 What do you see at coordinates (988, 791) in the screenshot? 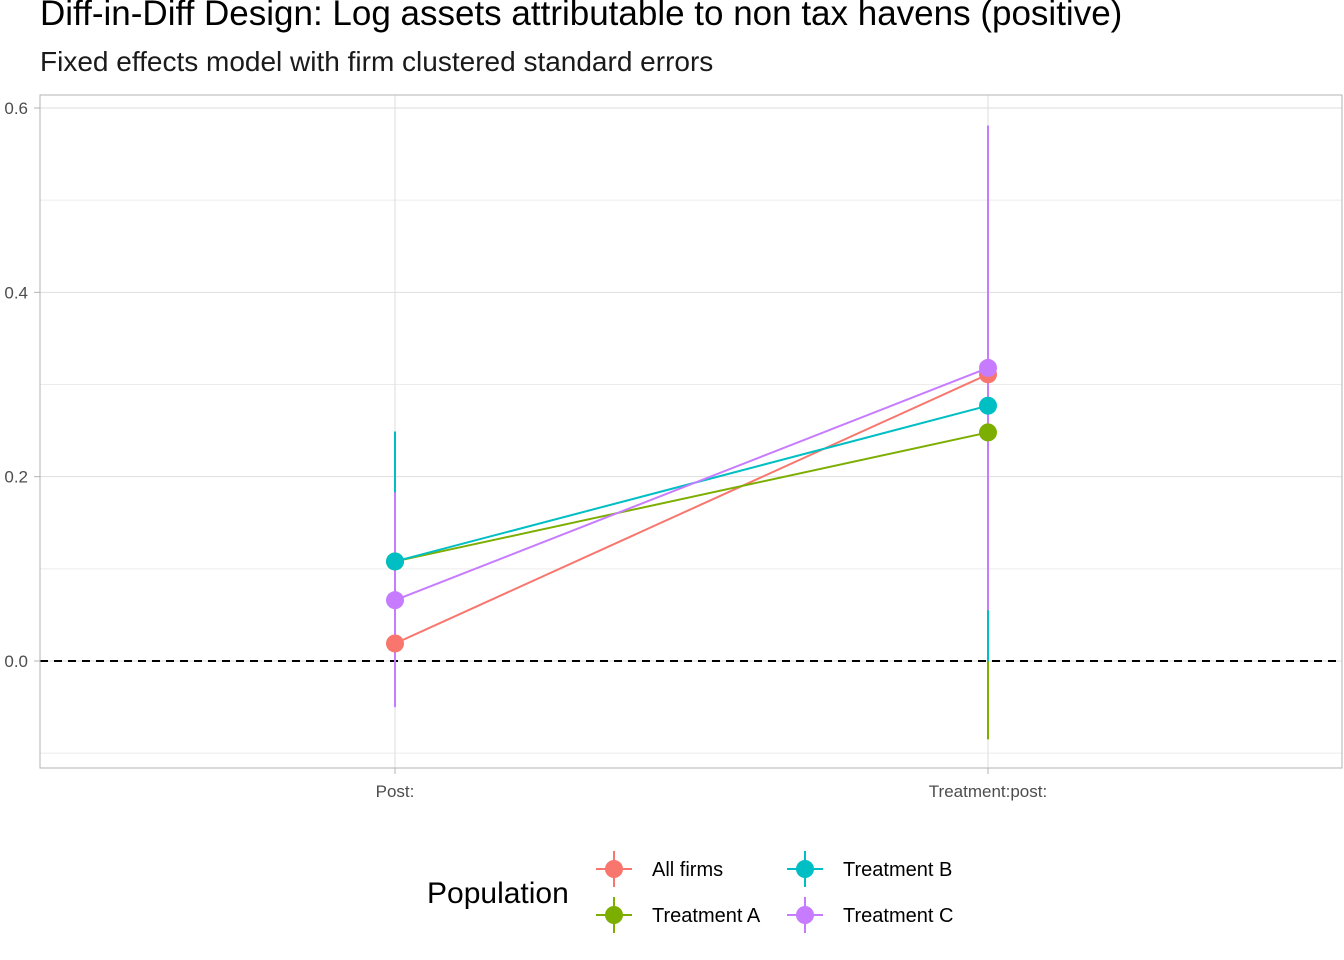
I see `x-tick-label: Treatment:post:` at bounding box center [988, 791].